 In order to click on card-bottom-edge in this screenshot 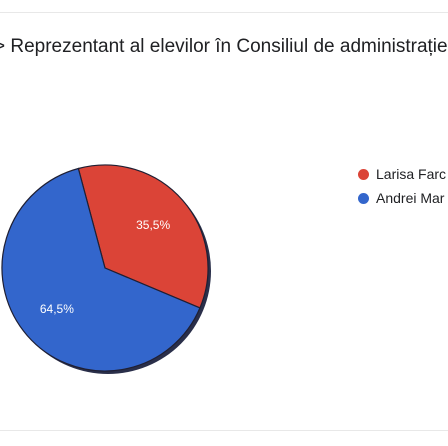, I will do `click(224, 438)`.